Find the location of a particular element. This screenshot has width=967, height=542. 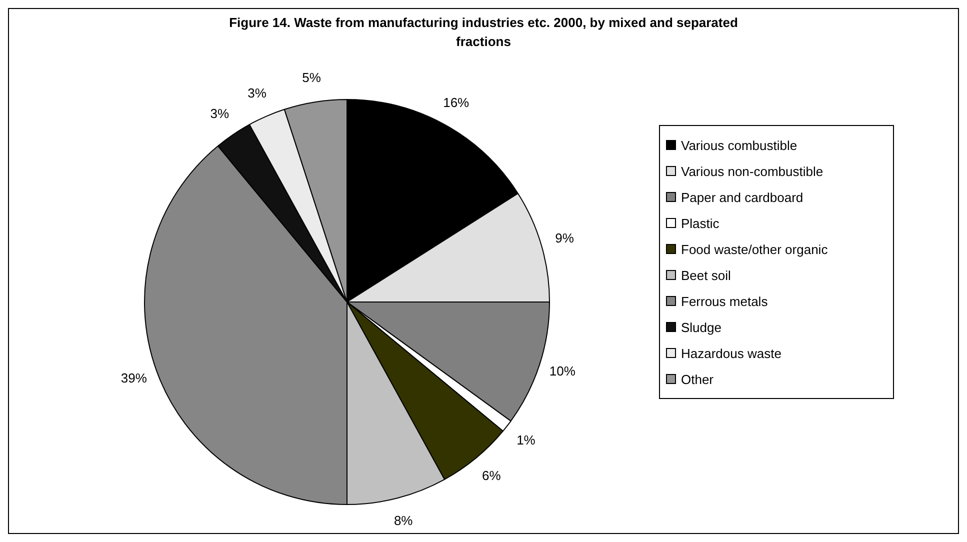

legend-label: Food waste/other organic is located at coordinates (754, 249).